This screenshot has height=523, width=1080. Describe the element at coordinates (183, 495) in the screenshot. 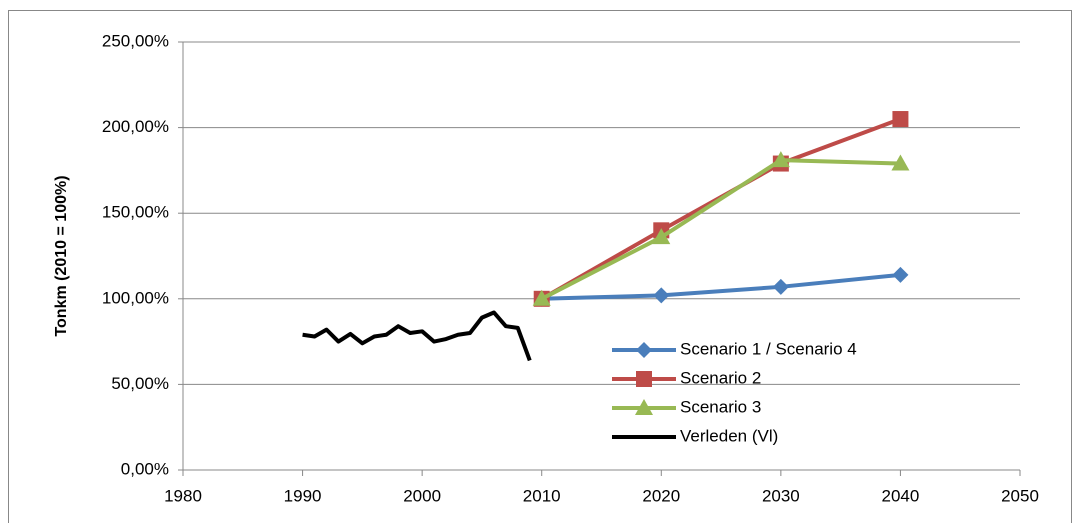

I see `x-tick-label: 1980` at that location.